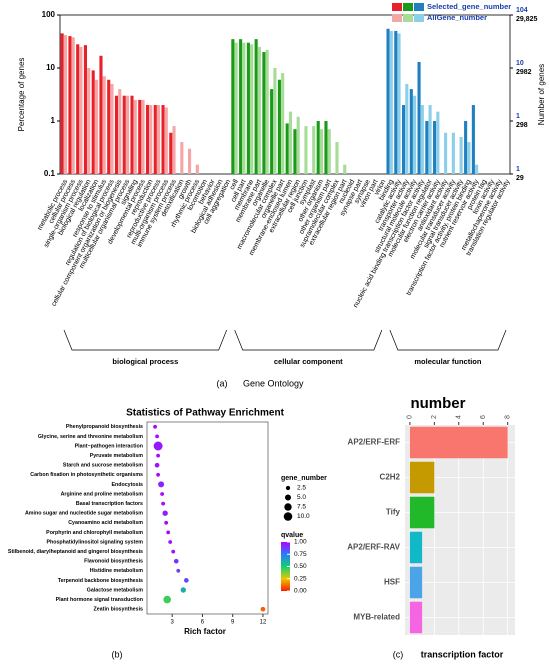 The height and width of the screenshot is (665, 550). What do you see at coordinates (53, 120) in the screenshot?
I see `y-tick-label: 1` at bounding box center [53, 120].